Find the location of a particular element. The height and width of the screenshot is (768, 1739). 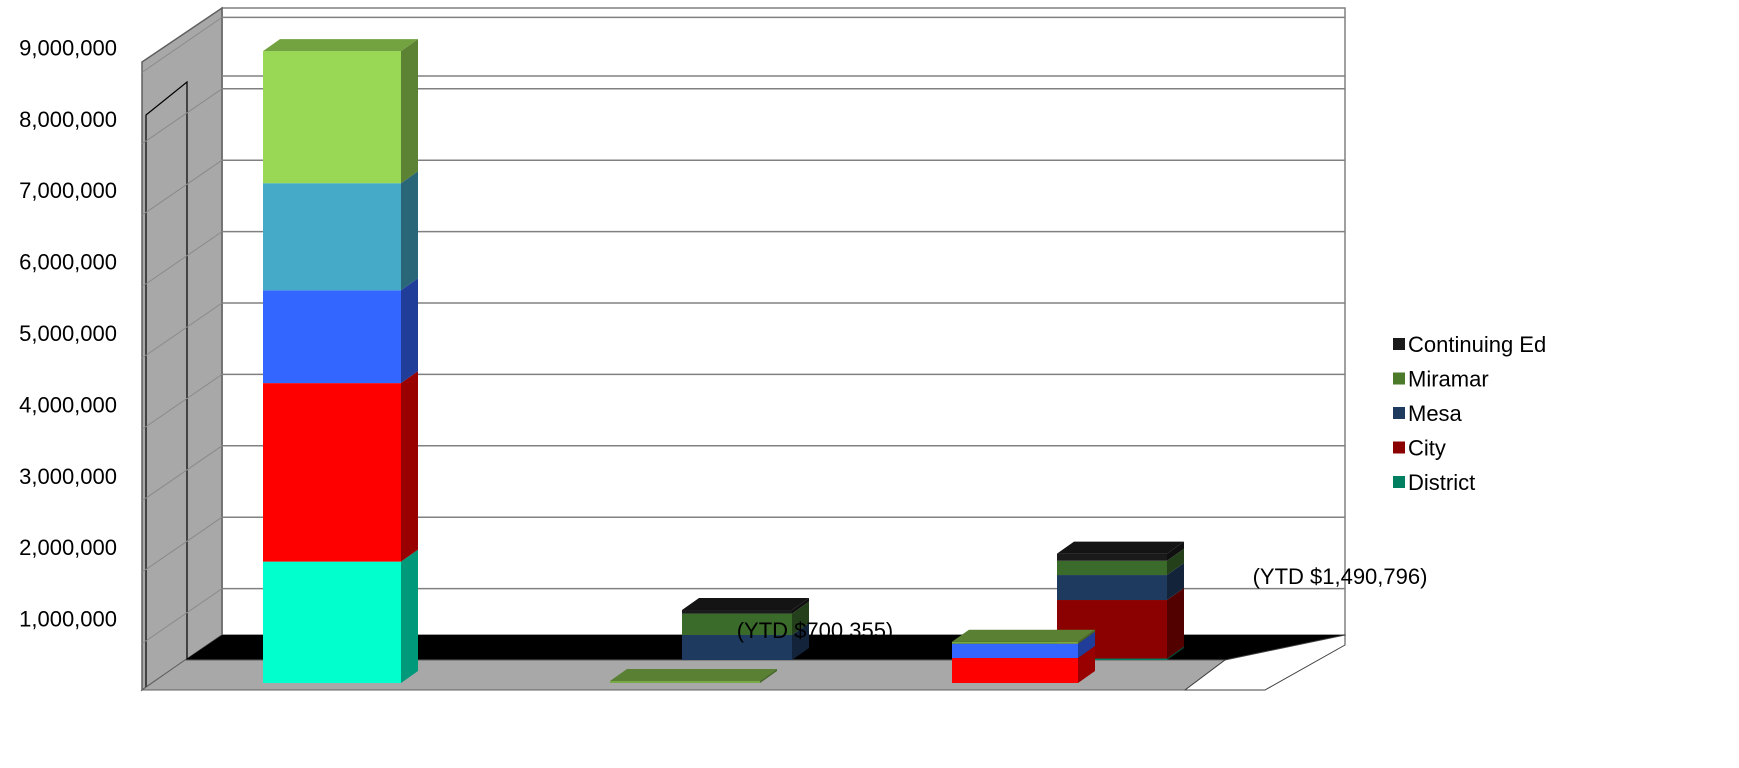

legend-label: Continuing Ed is located at coordinates (1477, 344).